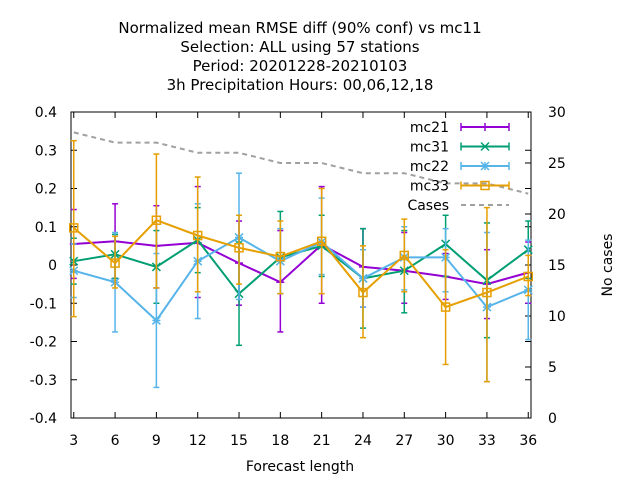 The image size is (640, 480). Describe the element at coordinates (487, 441) in the screenshot. I see `x-tick-label: 33` at that location.